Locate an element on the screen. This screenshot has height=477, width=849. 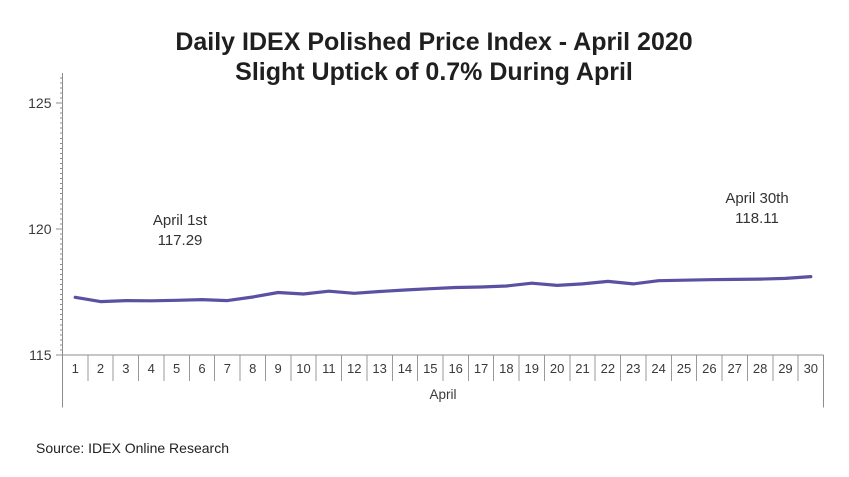
annotation-april-1-value: 117.29 is located at coordinates (180, 240).